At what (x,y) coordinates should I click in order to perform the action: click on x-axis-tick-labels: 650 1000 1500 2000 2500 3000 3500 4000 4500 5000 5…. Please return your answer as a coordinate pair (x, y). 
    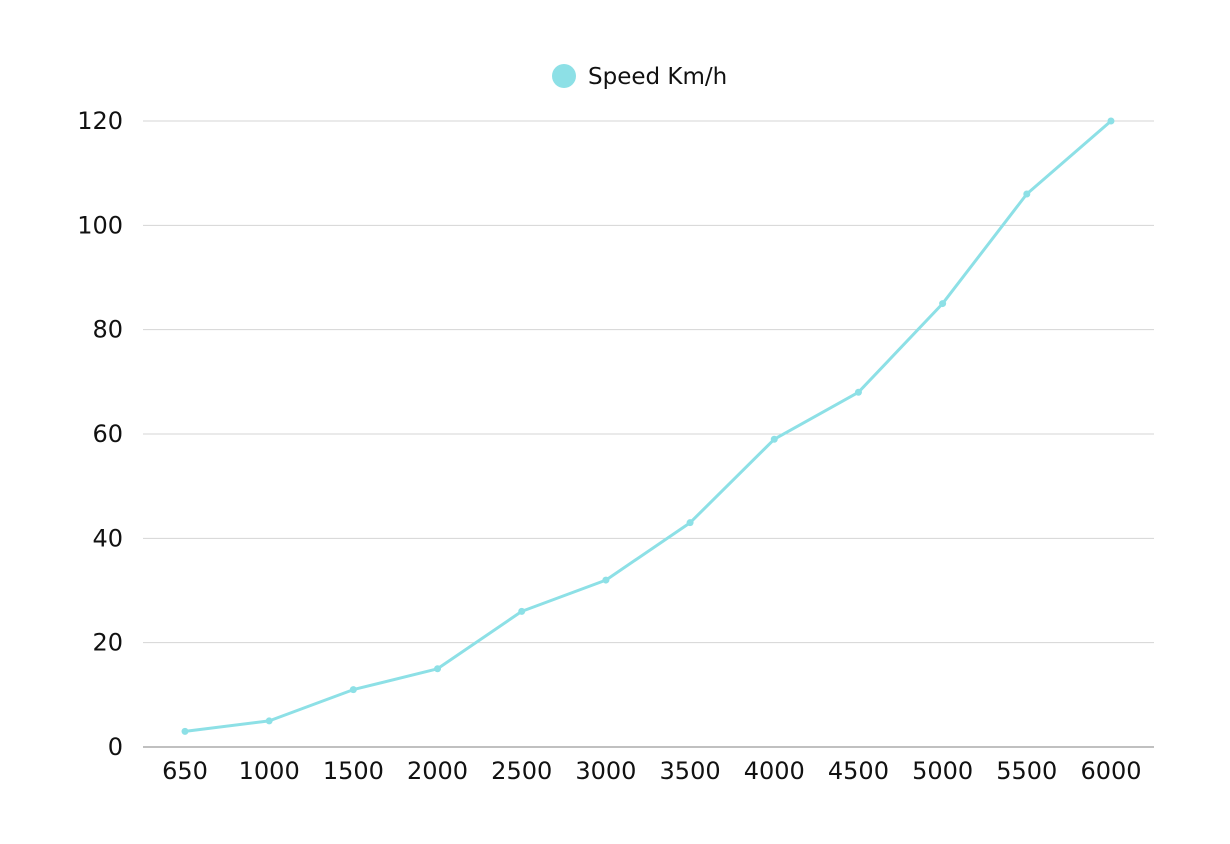
    Looking at the image, I should click on (651, 771).